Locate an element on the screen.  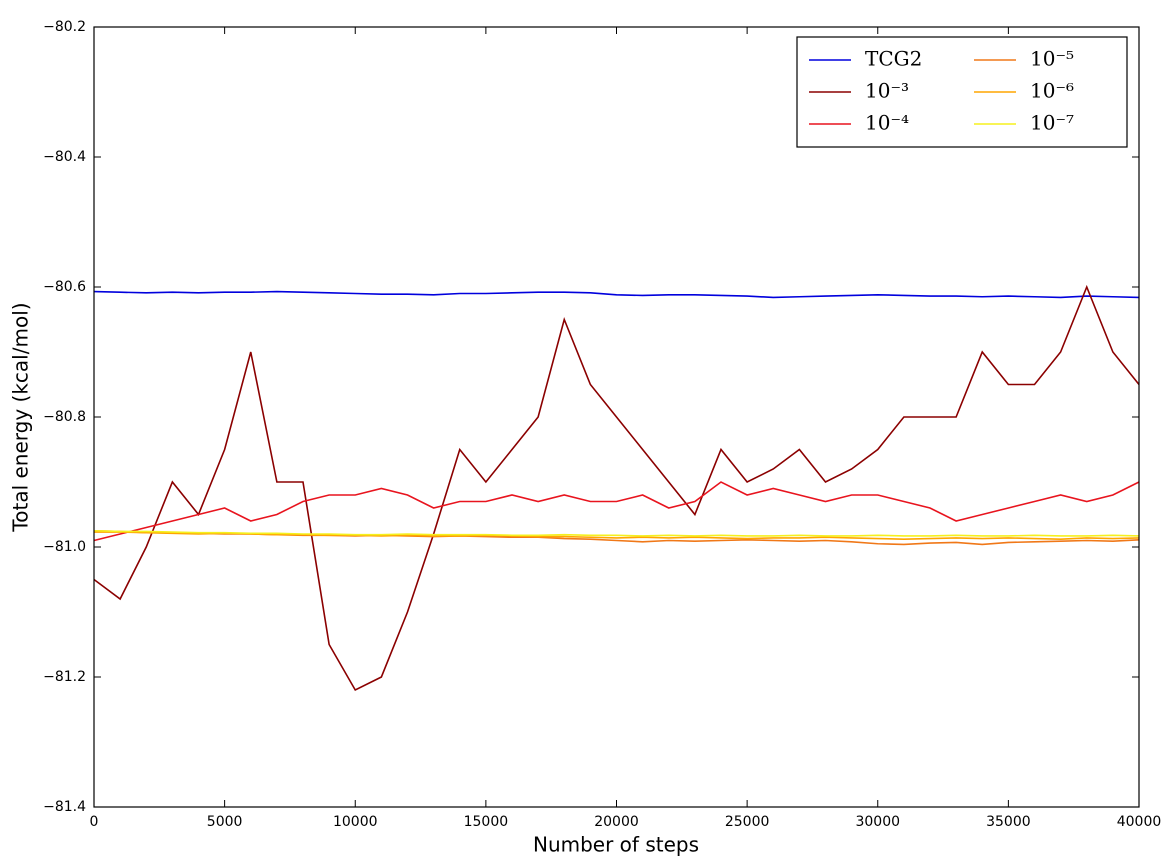
x-tick-label: 35000 is located at coordinates (1008, 822).